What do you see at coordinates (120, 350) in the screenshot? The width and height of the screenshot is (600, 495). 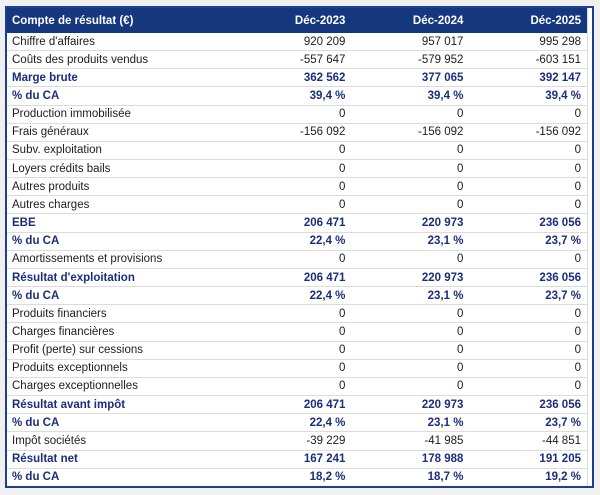 I see `row-label: Profit (perte) sur cessions` at bounding box center [120, 350].